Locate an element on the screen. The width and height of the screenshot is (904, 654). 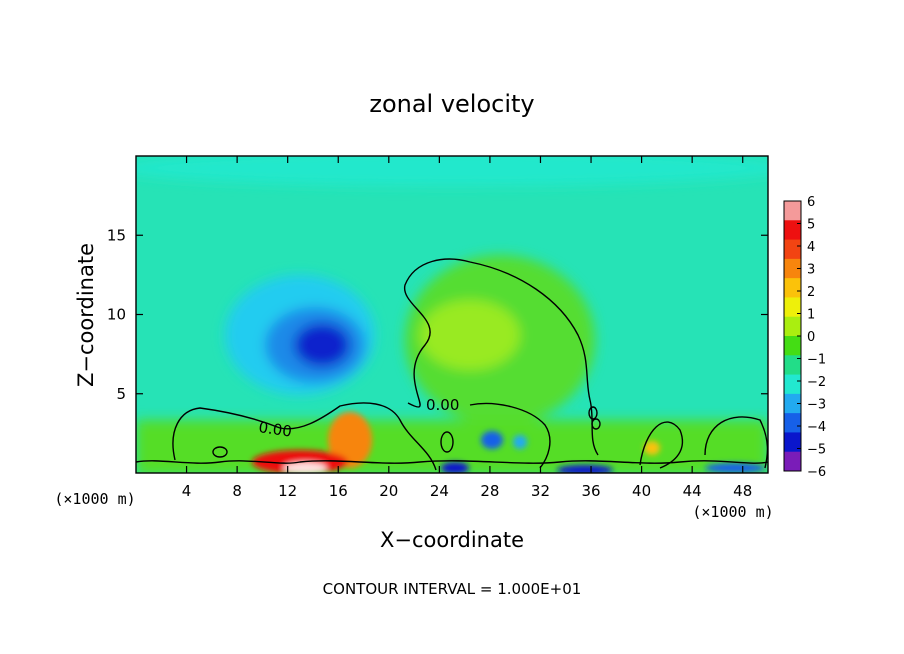
colorbar-tick-label: −3 is located at coordinates (816, 405).